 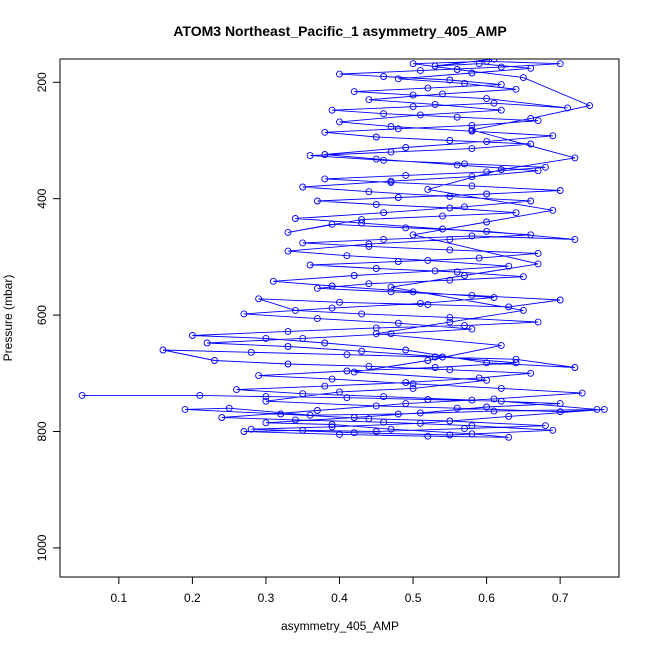 What do you see at coordinates (266, 598) in the screenshot?
I see `x-tick-label: 0.3` at bounding box center [266, 598].